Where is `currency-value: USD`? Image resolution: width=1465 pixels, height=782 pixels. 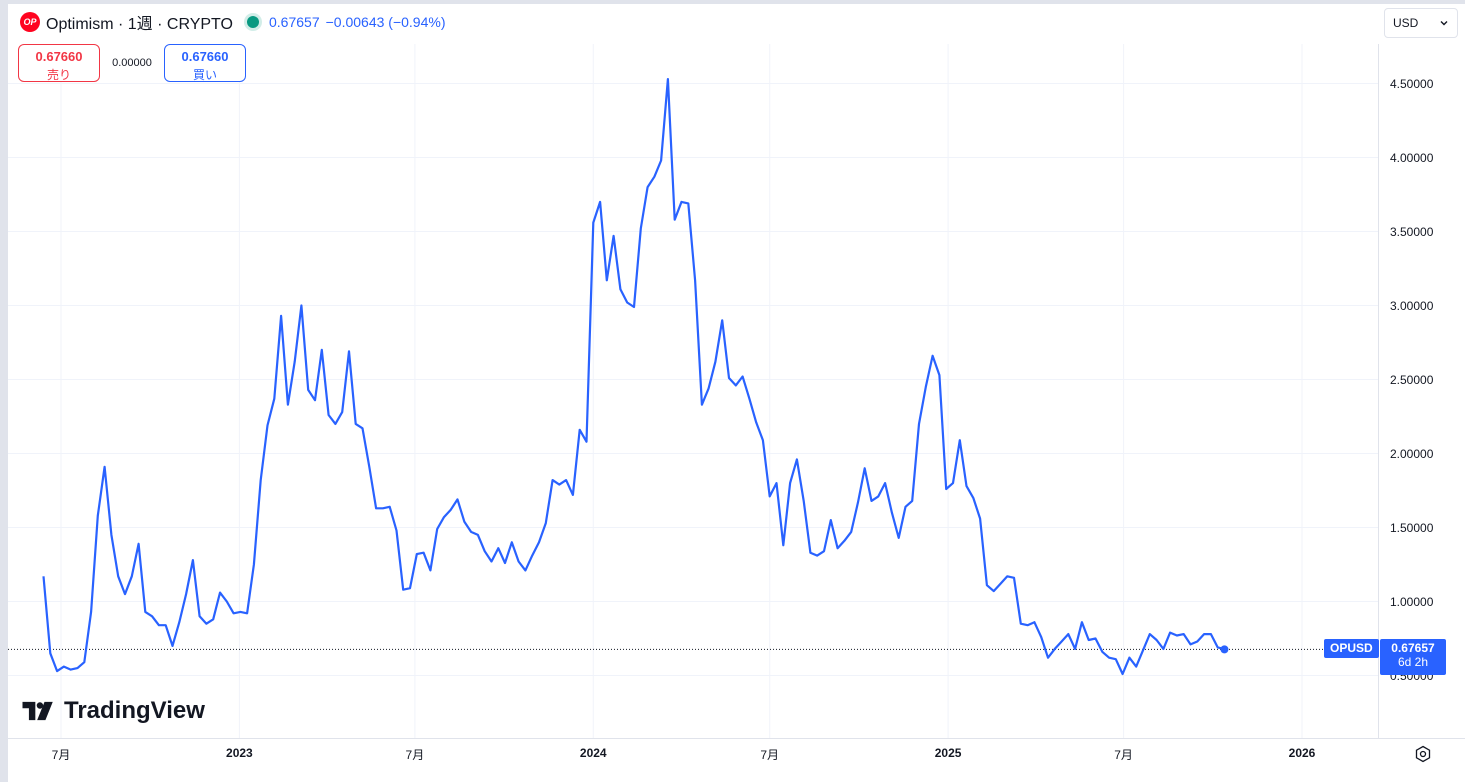 currency-value: USD is located at coordinates (1406, 23).